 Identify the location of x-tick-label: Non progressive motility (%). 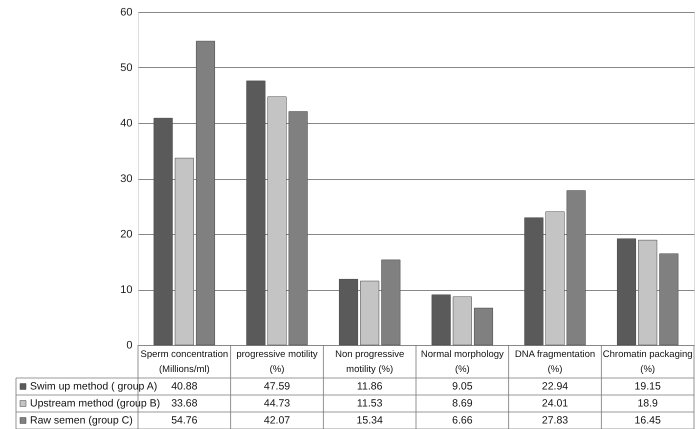
(369, 362).